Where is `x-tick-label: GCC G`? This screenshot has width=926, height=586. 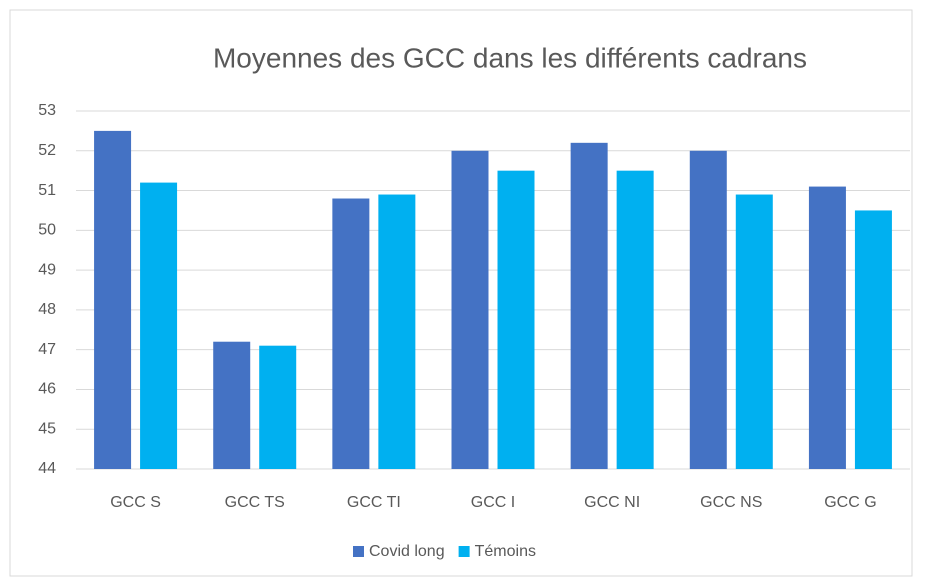 x-tick-label: GCC G is located at coordinates (850, 502).